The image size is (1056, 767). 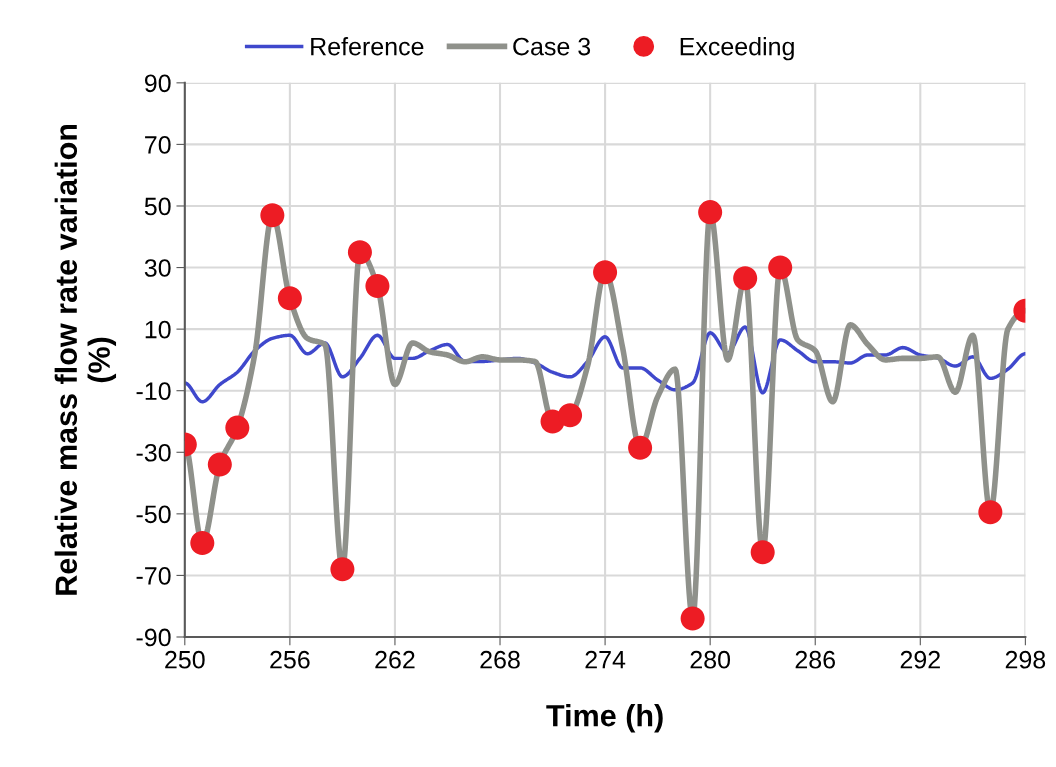 I want to click on y-tick-label: -10, so click(x=153, y=391).